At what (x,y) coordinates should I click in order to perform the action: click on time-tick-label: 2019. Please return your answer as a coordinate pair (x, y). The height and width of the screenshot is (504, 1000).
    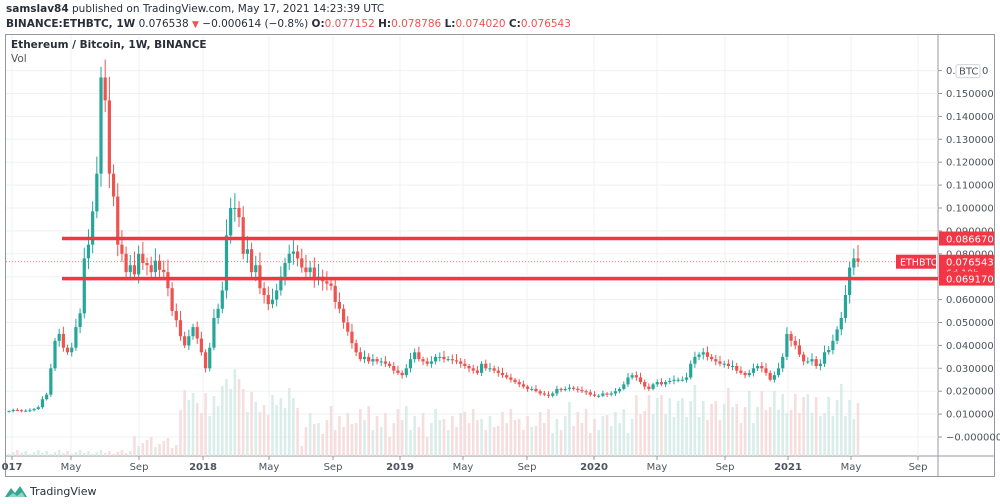
    Looking at the image, I should click on (400, 467).